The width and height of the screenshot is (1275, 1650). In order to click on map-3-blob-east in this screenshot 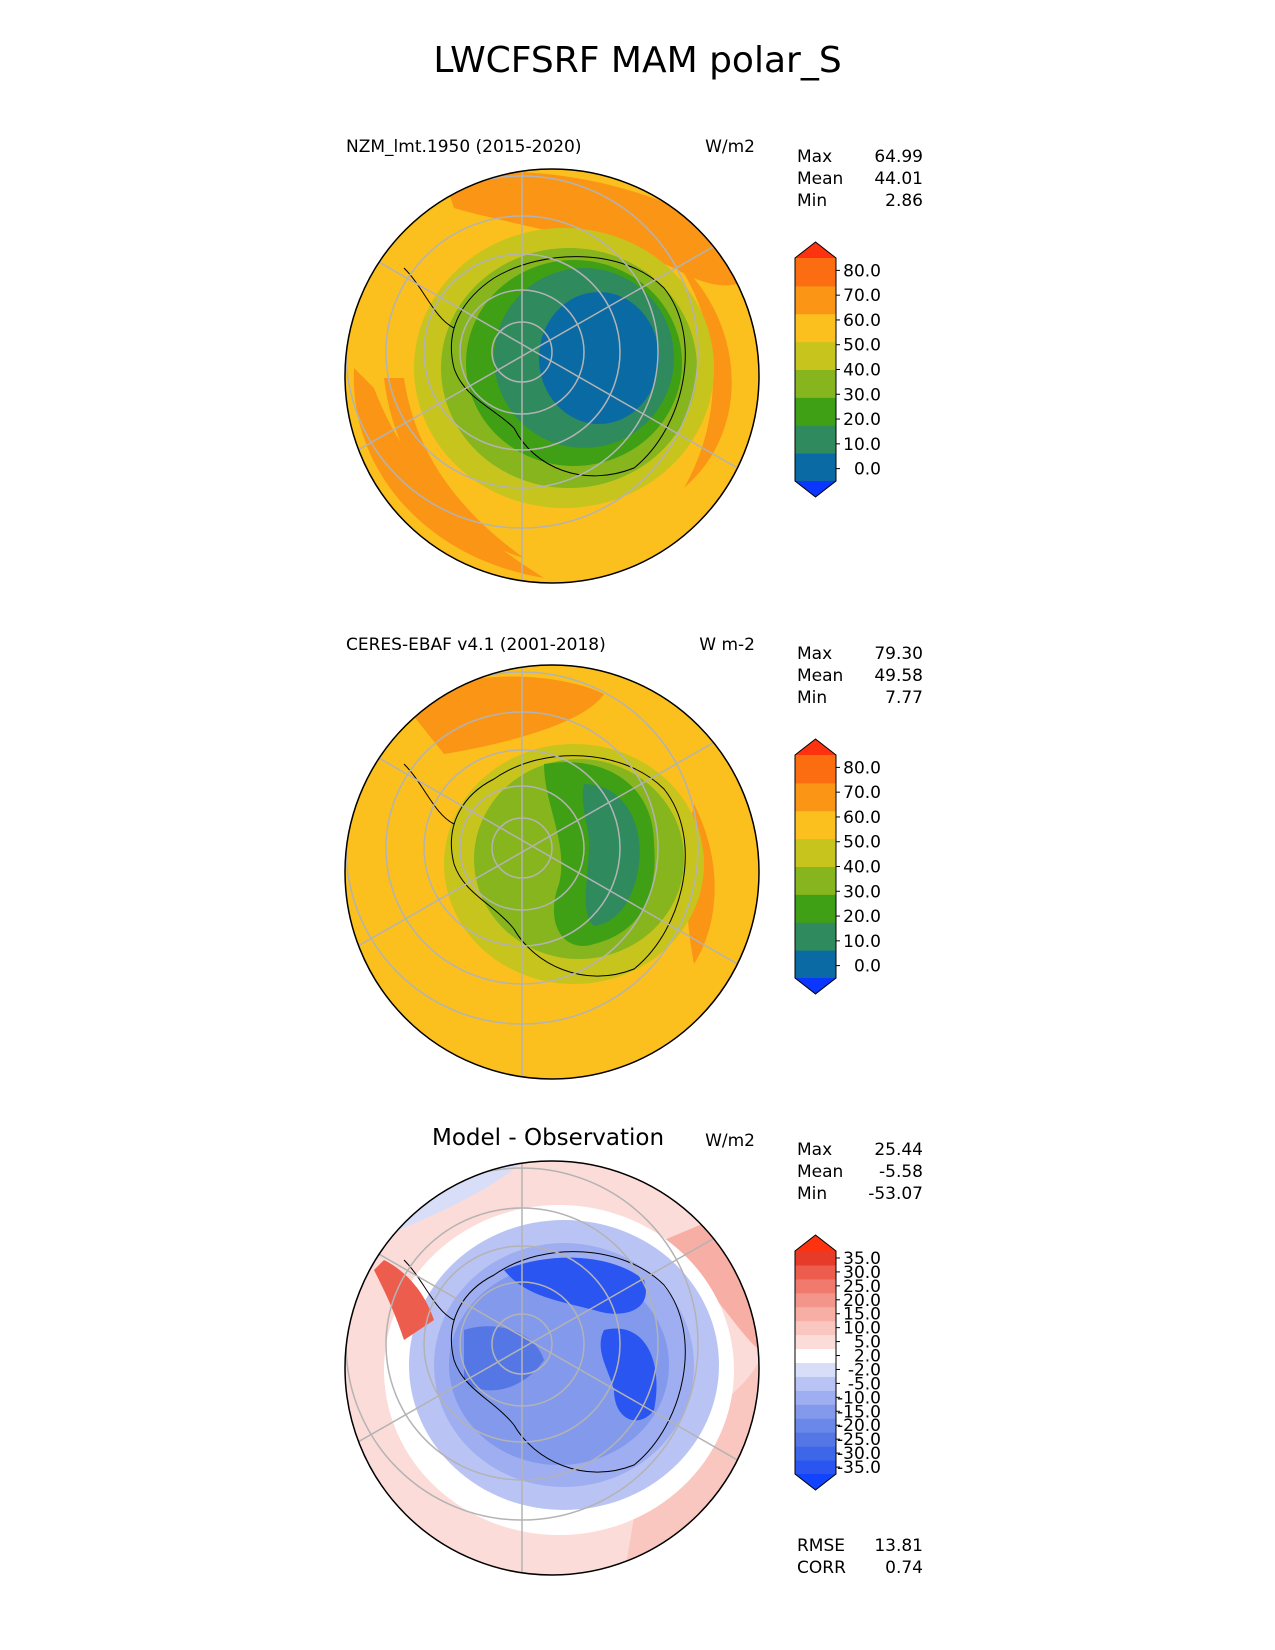, I will do `click(628, 1374)`.